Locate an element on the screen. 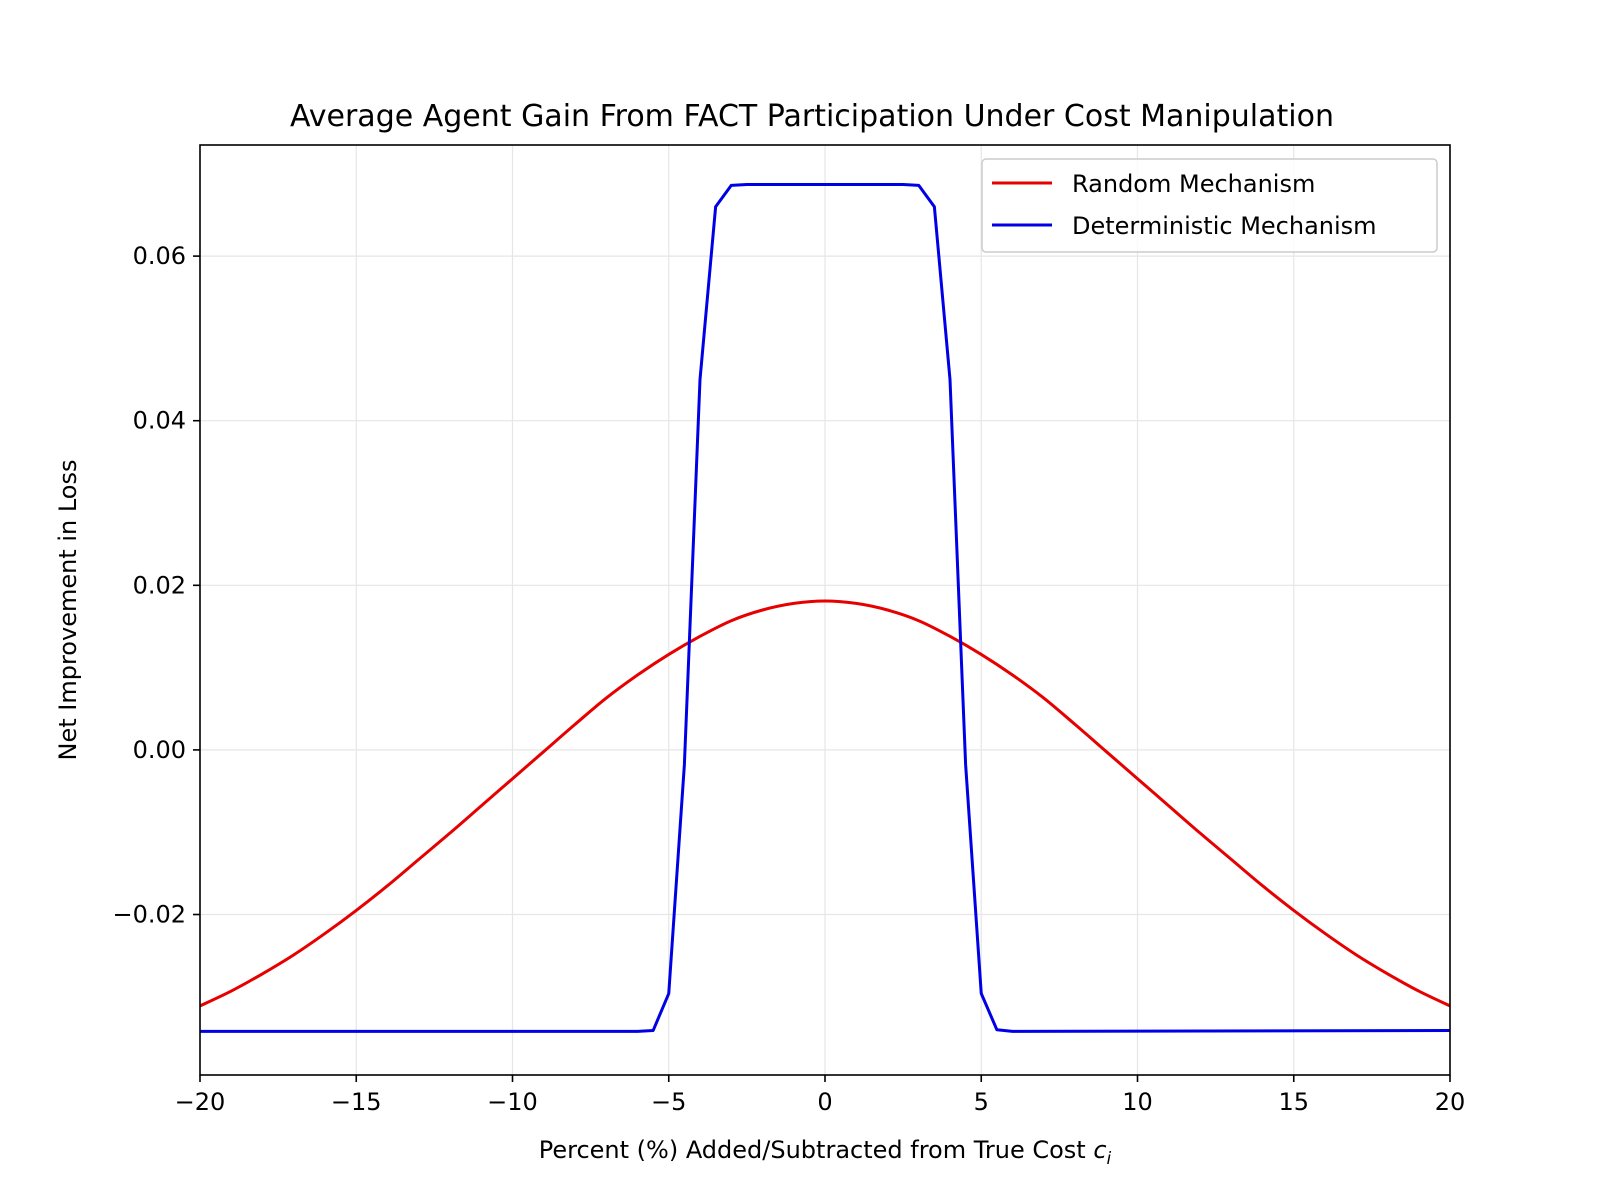 The height and width of the screenshot is (1200, 1600). x-tick-label: 5 is located at coordinates (981, 1102).